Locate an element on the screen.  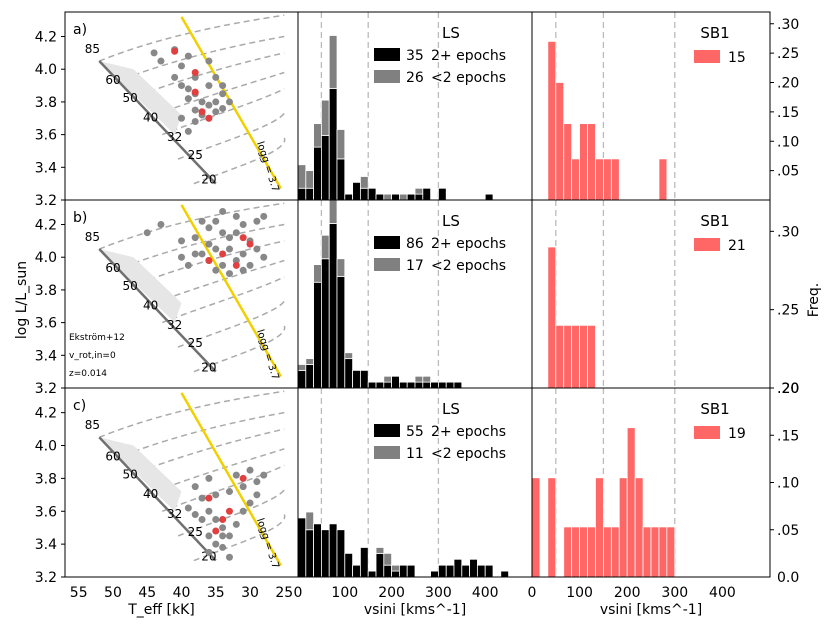
sb1-xlabel: vsini [kms^-1] is located at coordinates (651, 610).